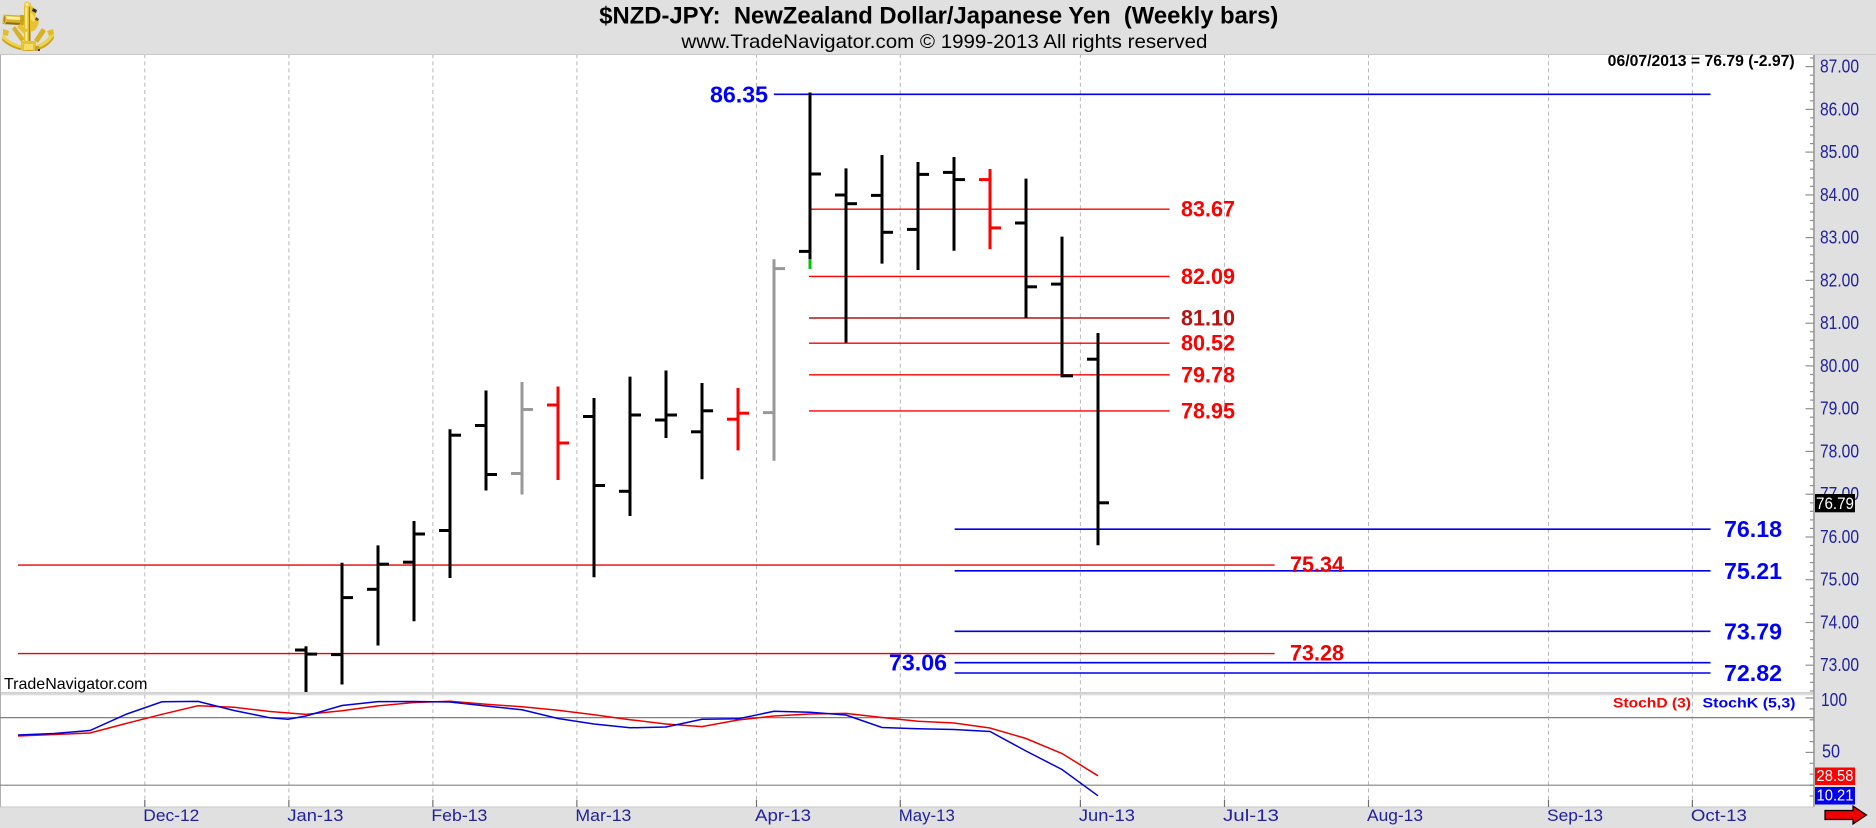 This screenshot has width=1876, height=828. Describe the element at coordinates (1839, 152) in the screenshot. I see `svg-text: 85.00` at that location.